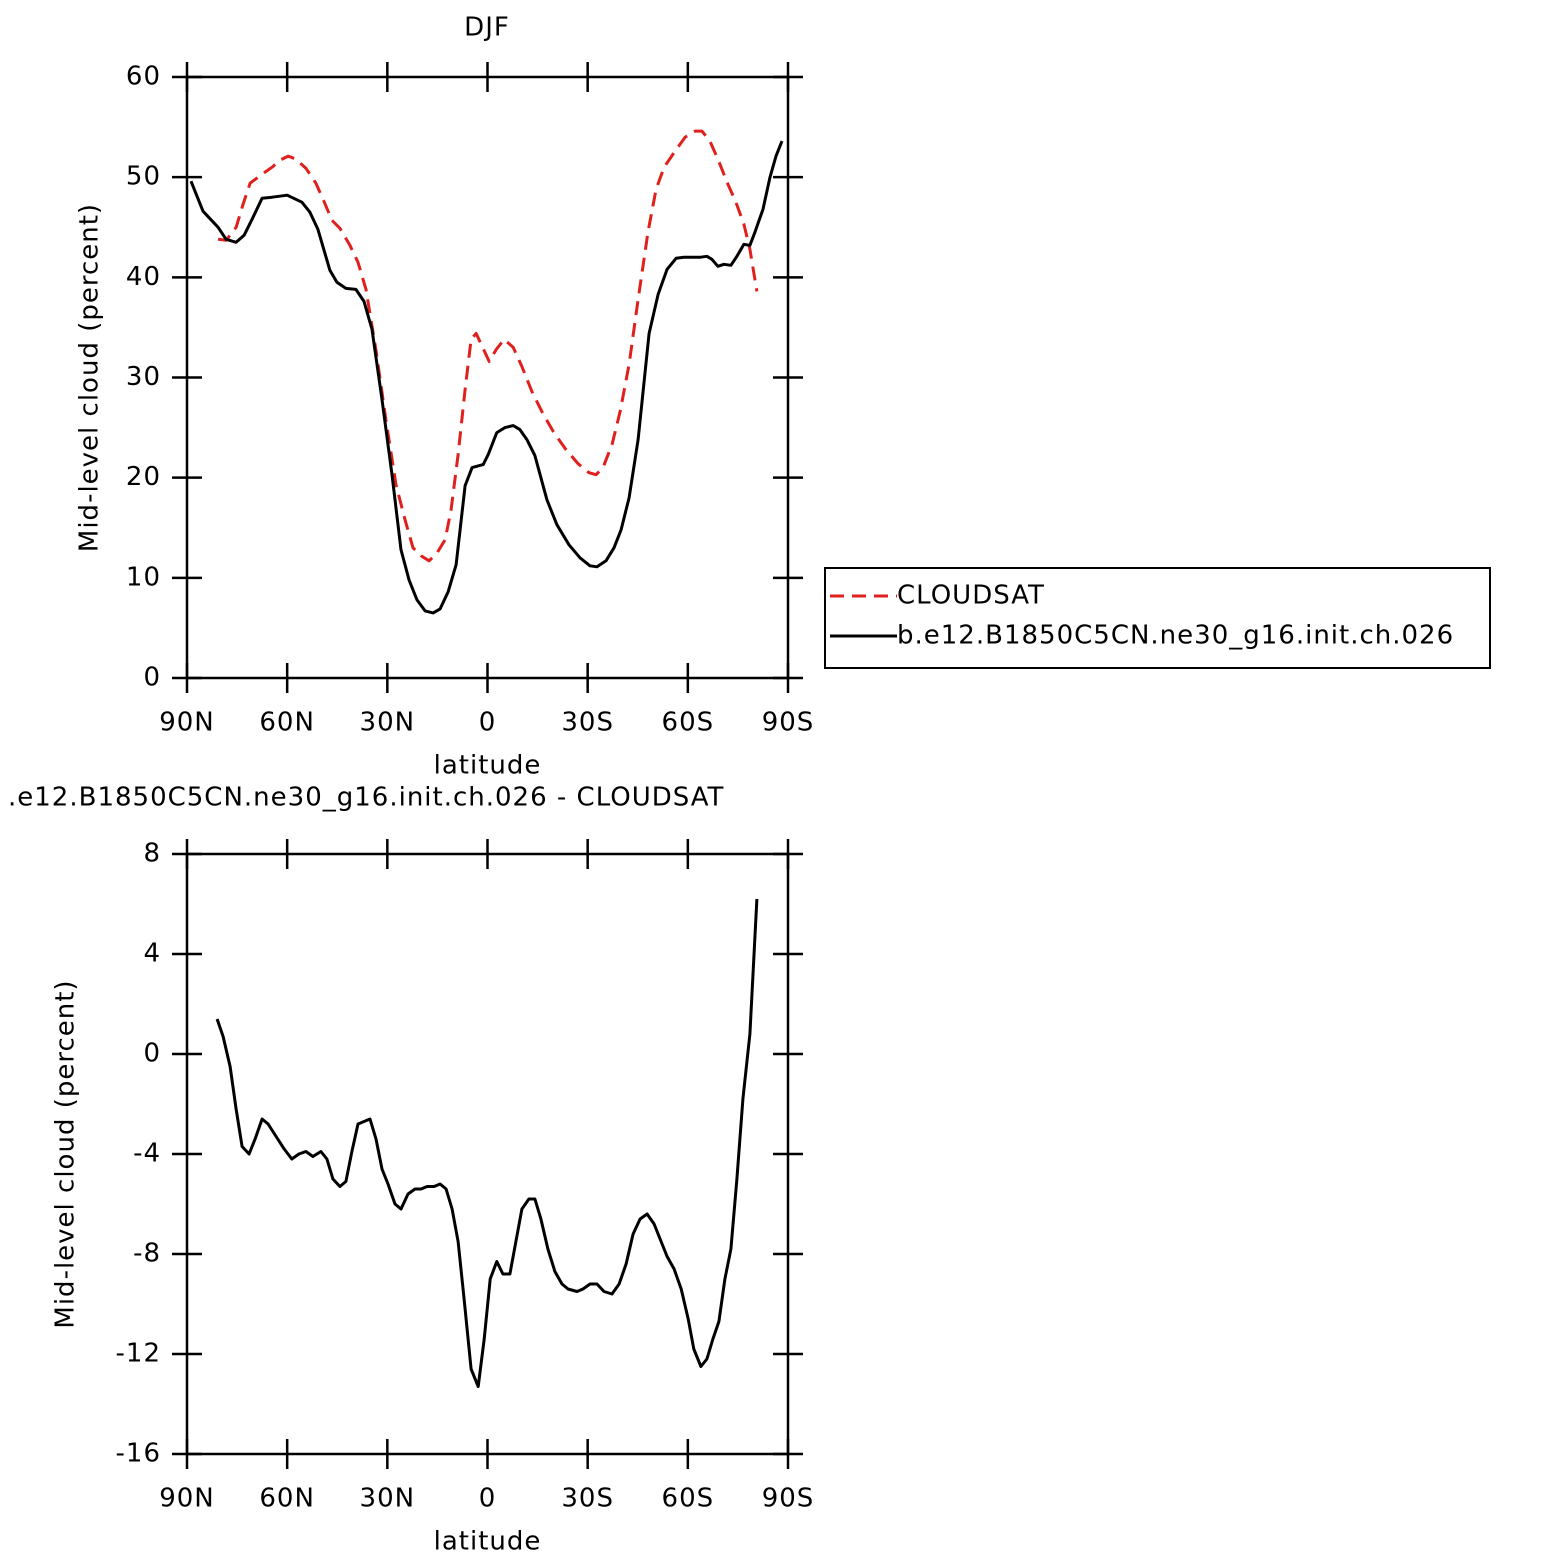 This screenshot has height=1563, width=1564. Describe the element at coordinates (152, 954) in the screenshot. I see `y-tick-label: 4` at that location.